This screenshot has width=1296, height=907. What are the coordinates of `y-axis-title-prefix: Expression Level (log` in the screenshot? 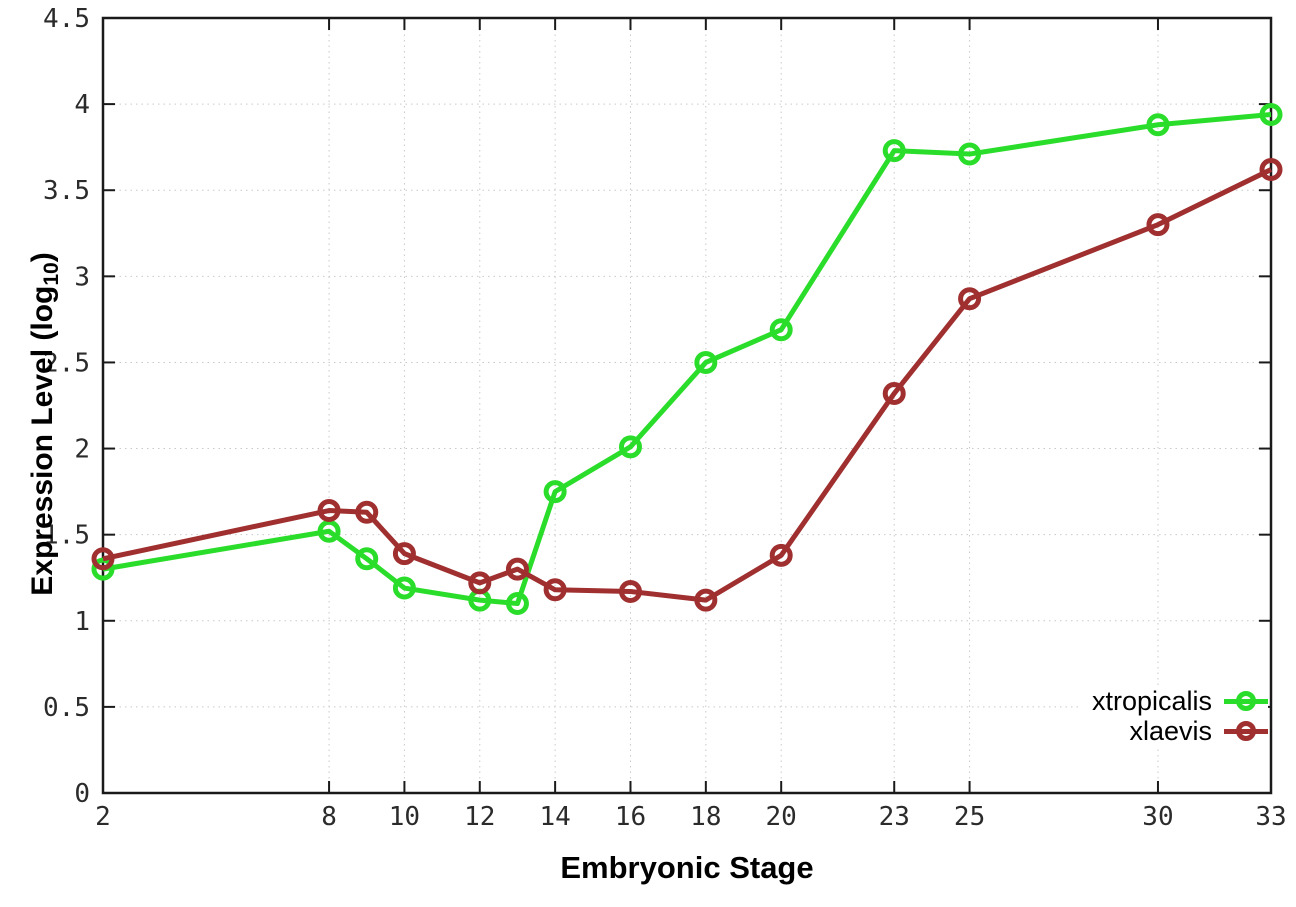 It's located at (42, 440).